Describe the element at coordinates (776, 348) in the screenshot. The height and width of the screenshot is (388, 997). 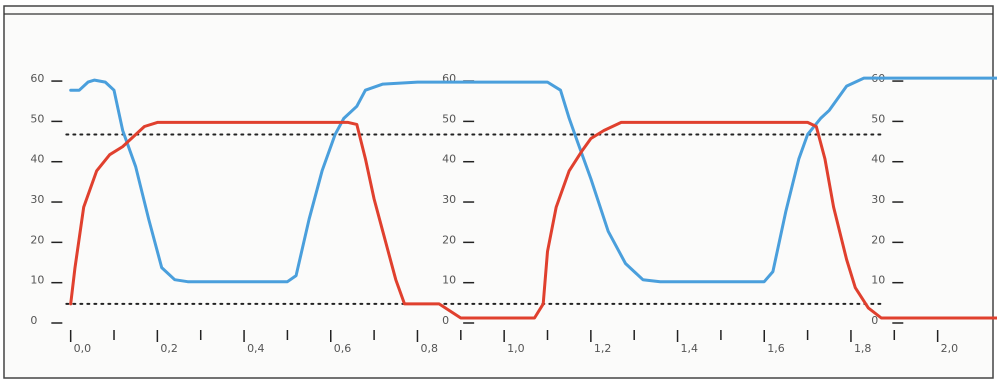
I see `x-tick-label: 1,6` at that location.